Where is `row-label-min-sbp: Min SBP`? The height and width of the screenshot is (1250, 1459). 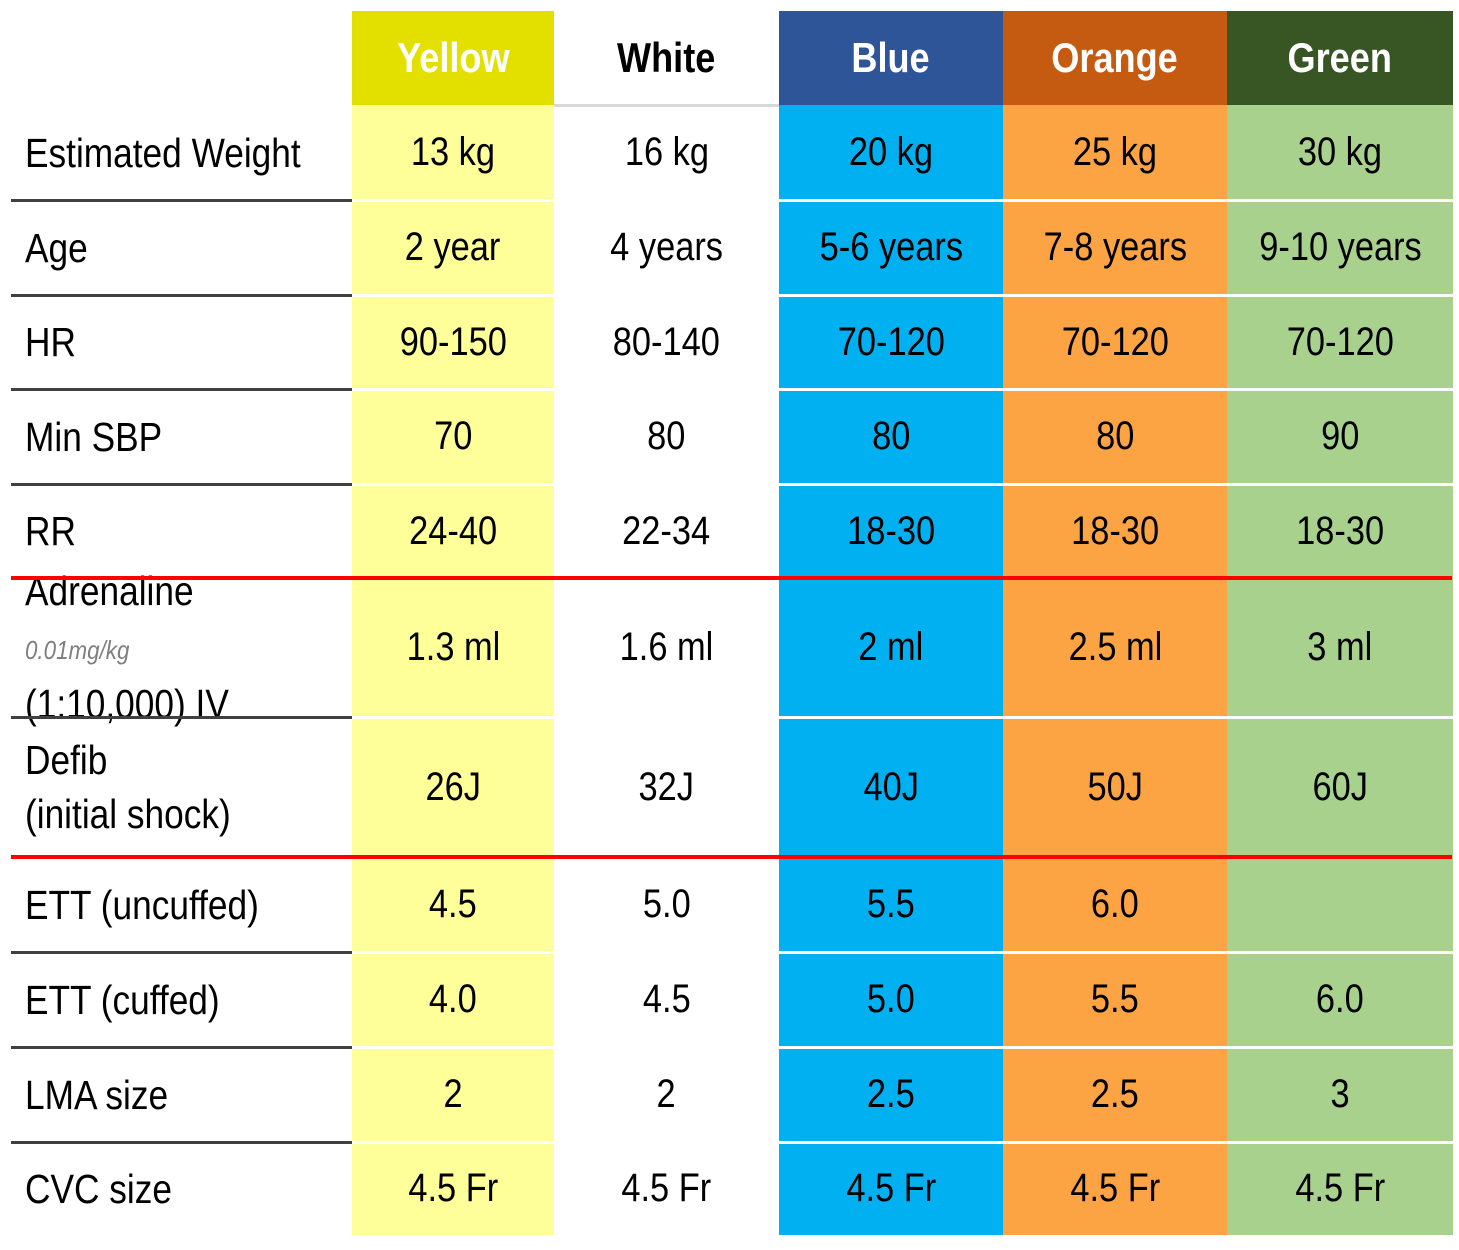 row-label-min-sbp: Min SBP is located at coordinates (181, 436).